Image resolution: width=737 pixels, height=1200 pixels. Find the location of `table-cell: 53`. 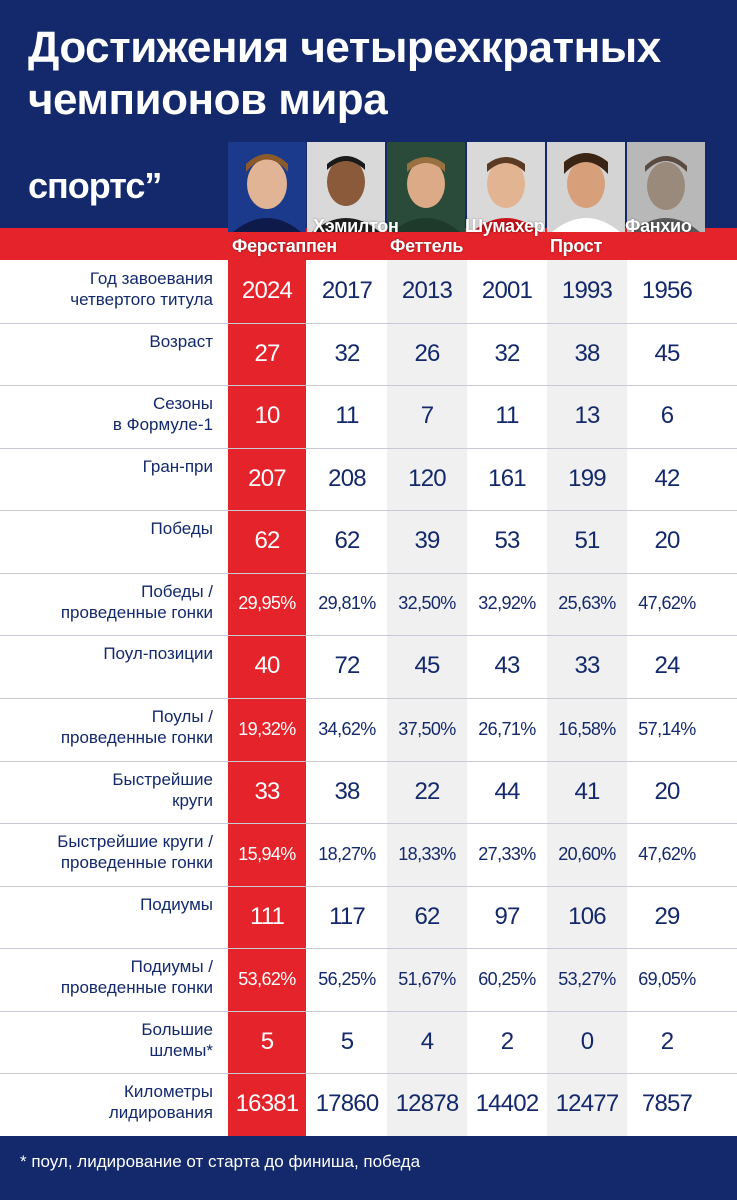

table-cell: 53 is located at coordinates (507, 541).